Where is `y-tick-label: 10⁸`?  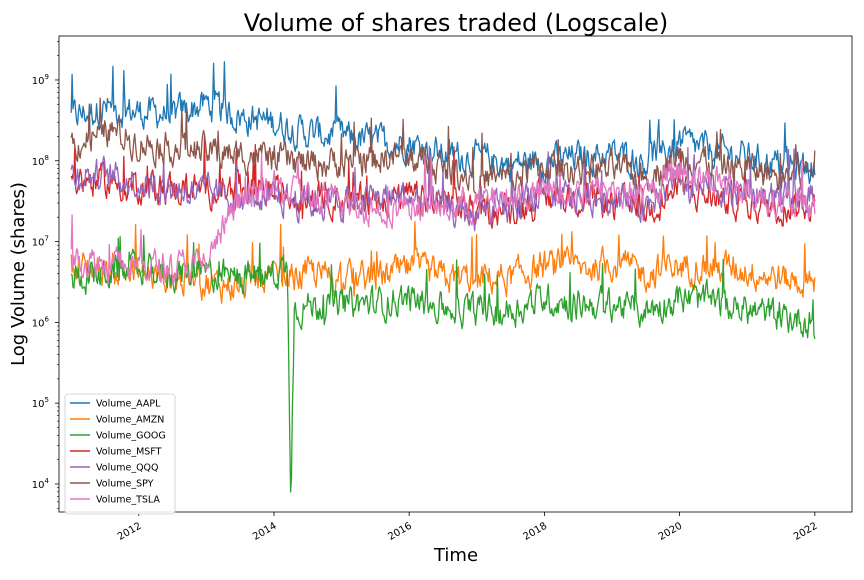
y-tick-label: 10⁸ is located at coordinates (40, 161).